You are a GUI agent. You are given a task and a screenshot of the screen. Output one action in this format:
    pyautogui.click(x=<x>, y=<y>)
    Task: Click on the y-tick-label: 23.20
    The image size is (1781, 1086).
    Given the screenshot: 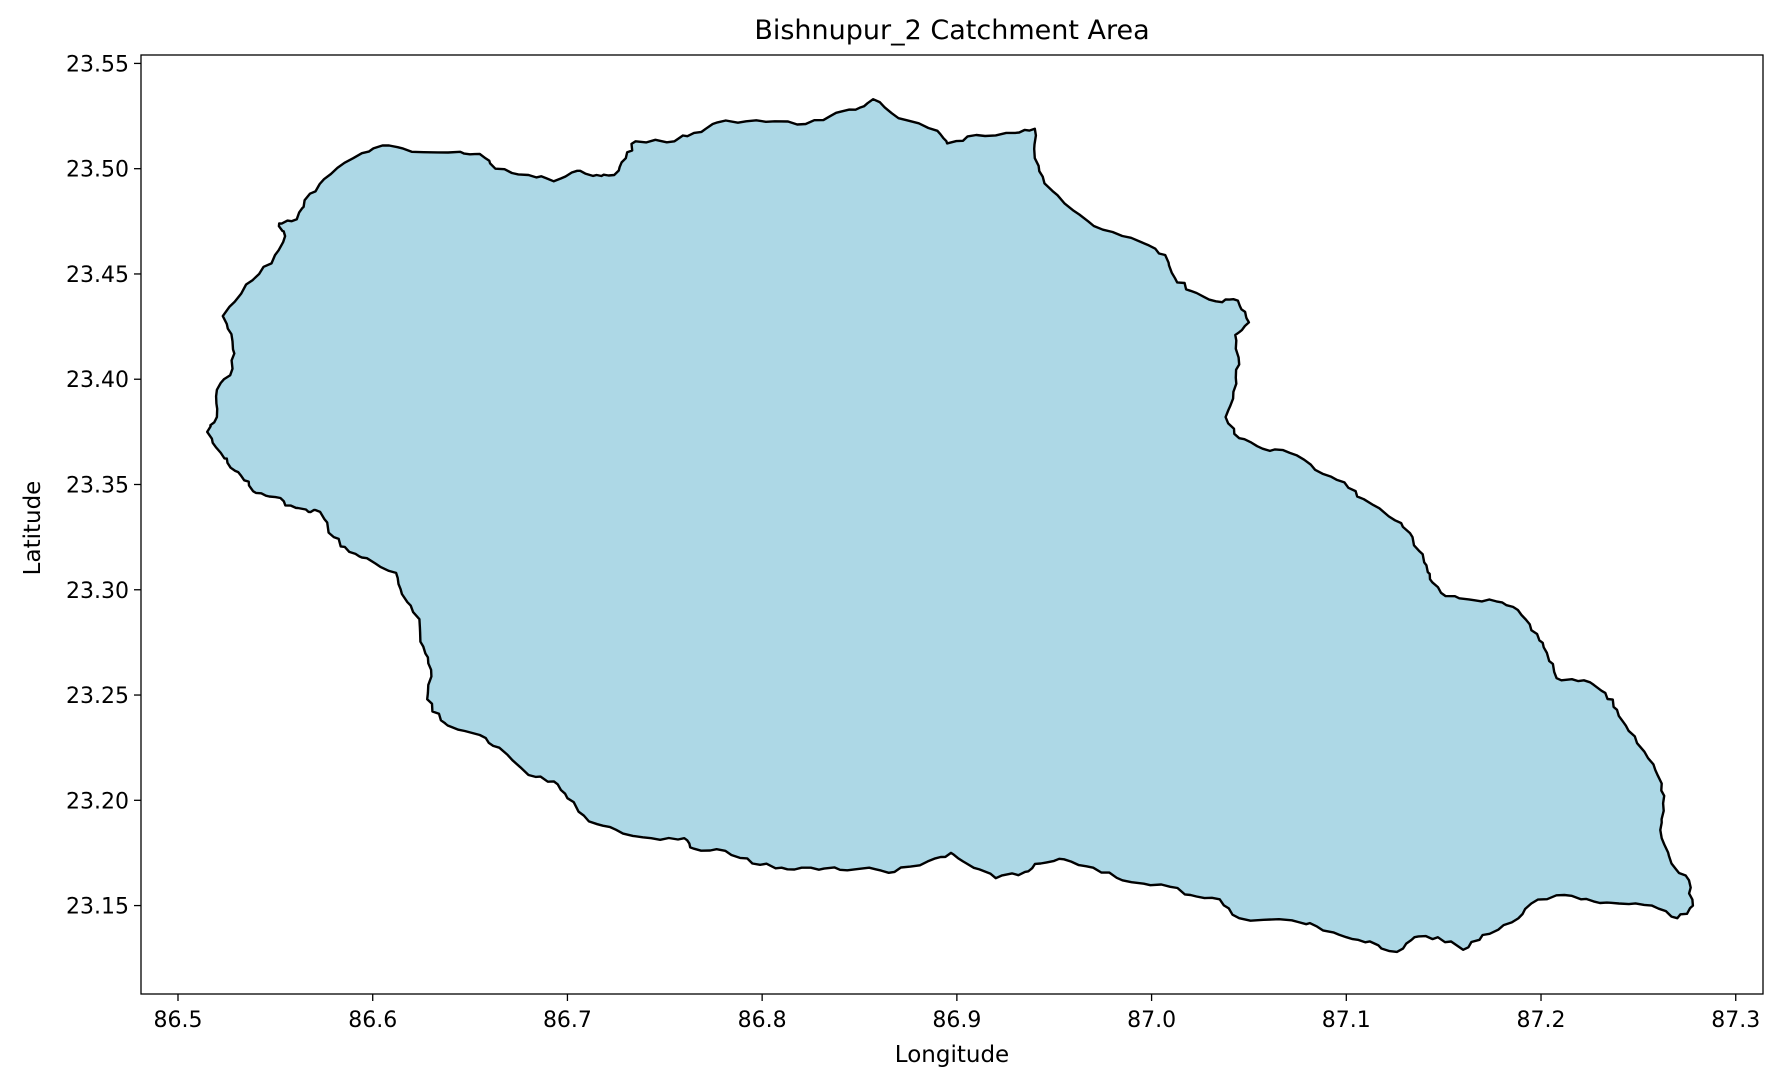 What is the action you would take?
    pyautogui.click(x=97, y=801)
    